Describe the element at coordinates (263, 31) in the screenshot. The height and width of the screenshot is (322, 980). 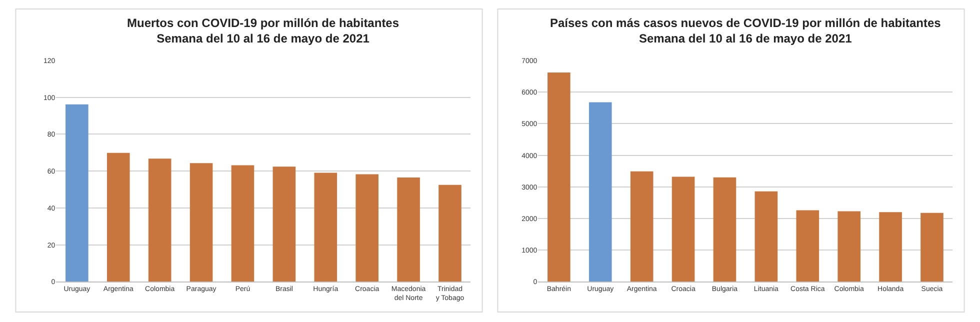
I see `chart-title: Muertos con COVID-19 por millón de habitantes Semana del 10 al 16 de mayo de 2021` at that location.